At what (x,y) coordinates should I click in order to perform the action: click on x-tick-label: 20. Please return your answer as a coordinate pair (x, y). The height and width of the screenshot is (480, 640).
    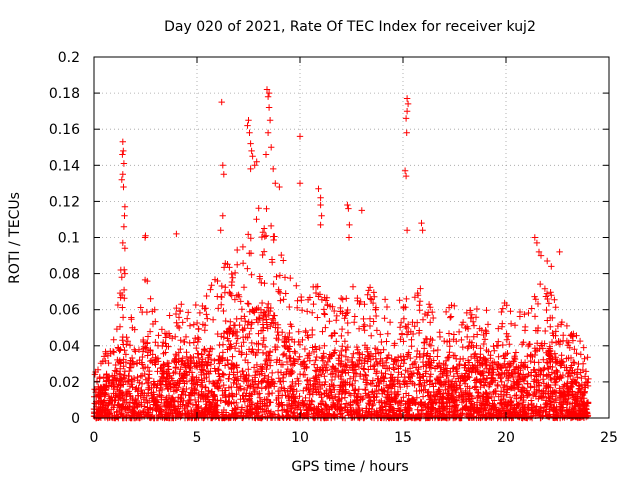
    Looking at the image, I should click on (506, 438).